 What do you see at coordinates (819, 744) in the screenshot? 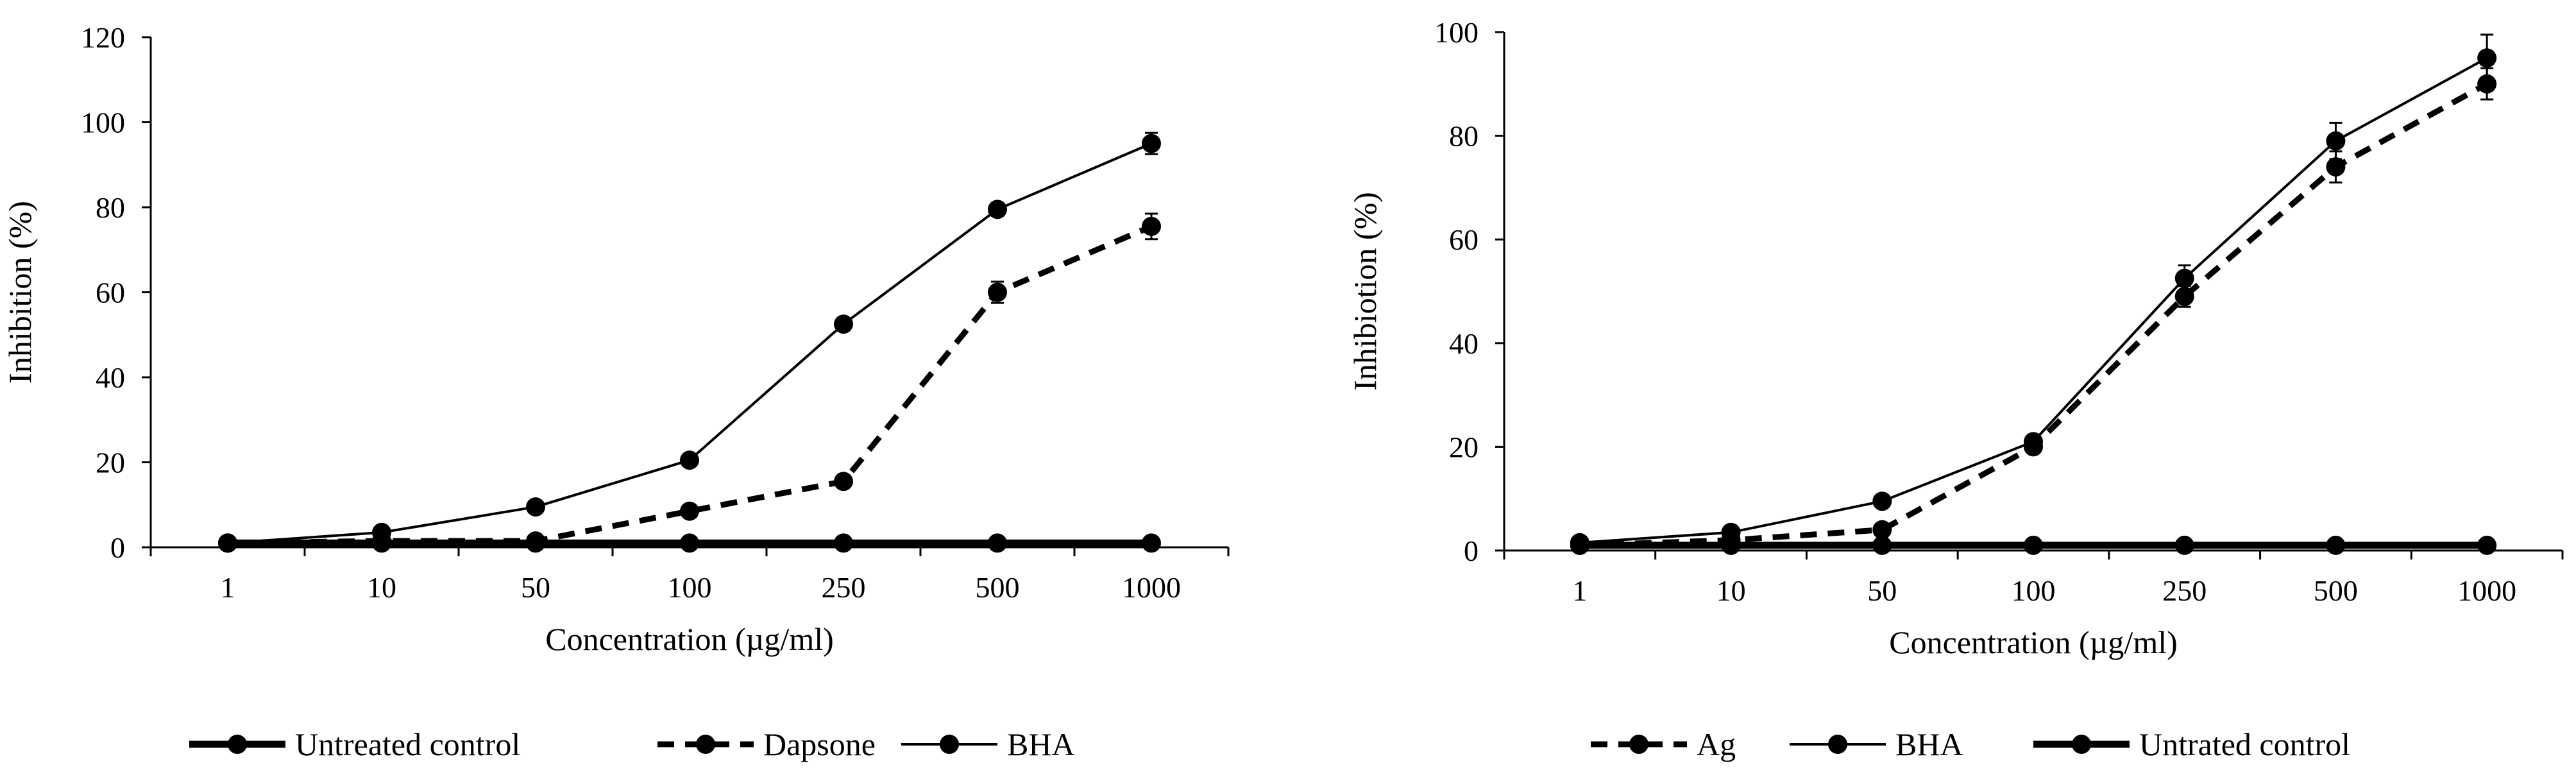
I see `legend-label: Dapsone` at bounding box center [819, 744].